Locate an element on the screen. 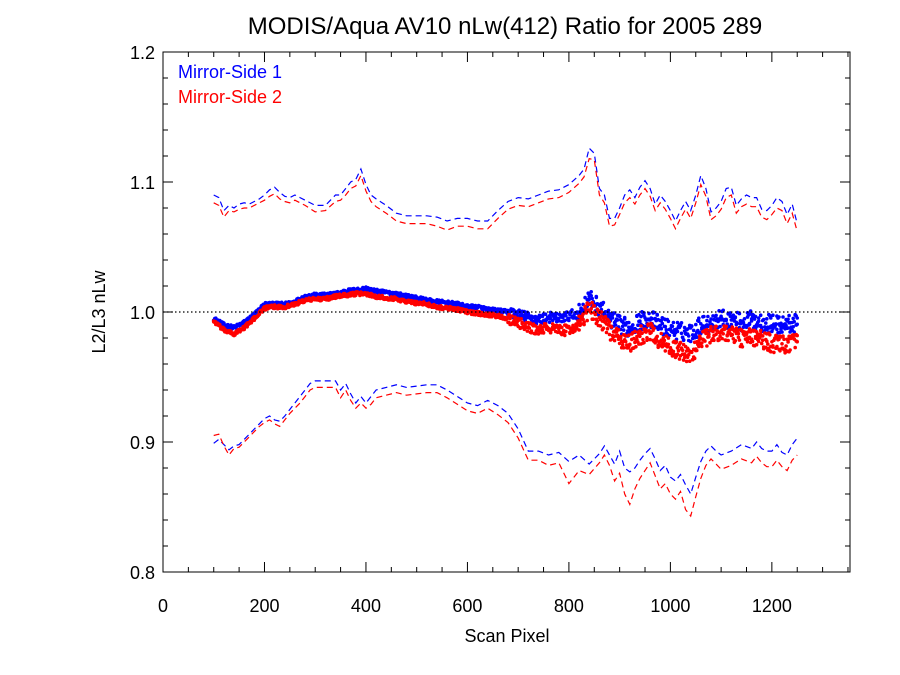  y-tick-label: 1.2 is located at coordinates (142, 53).